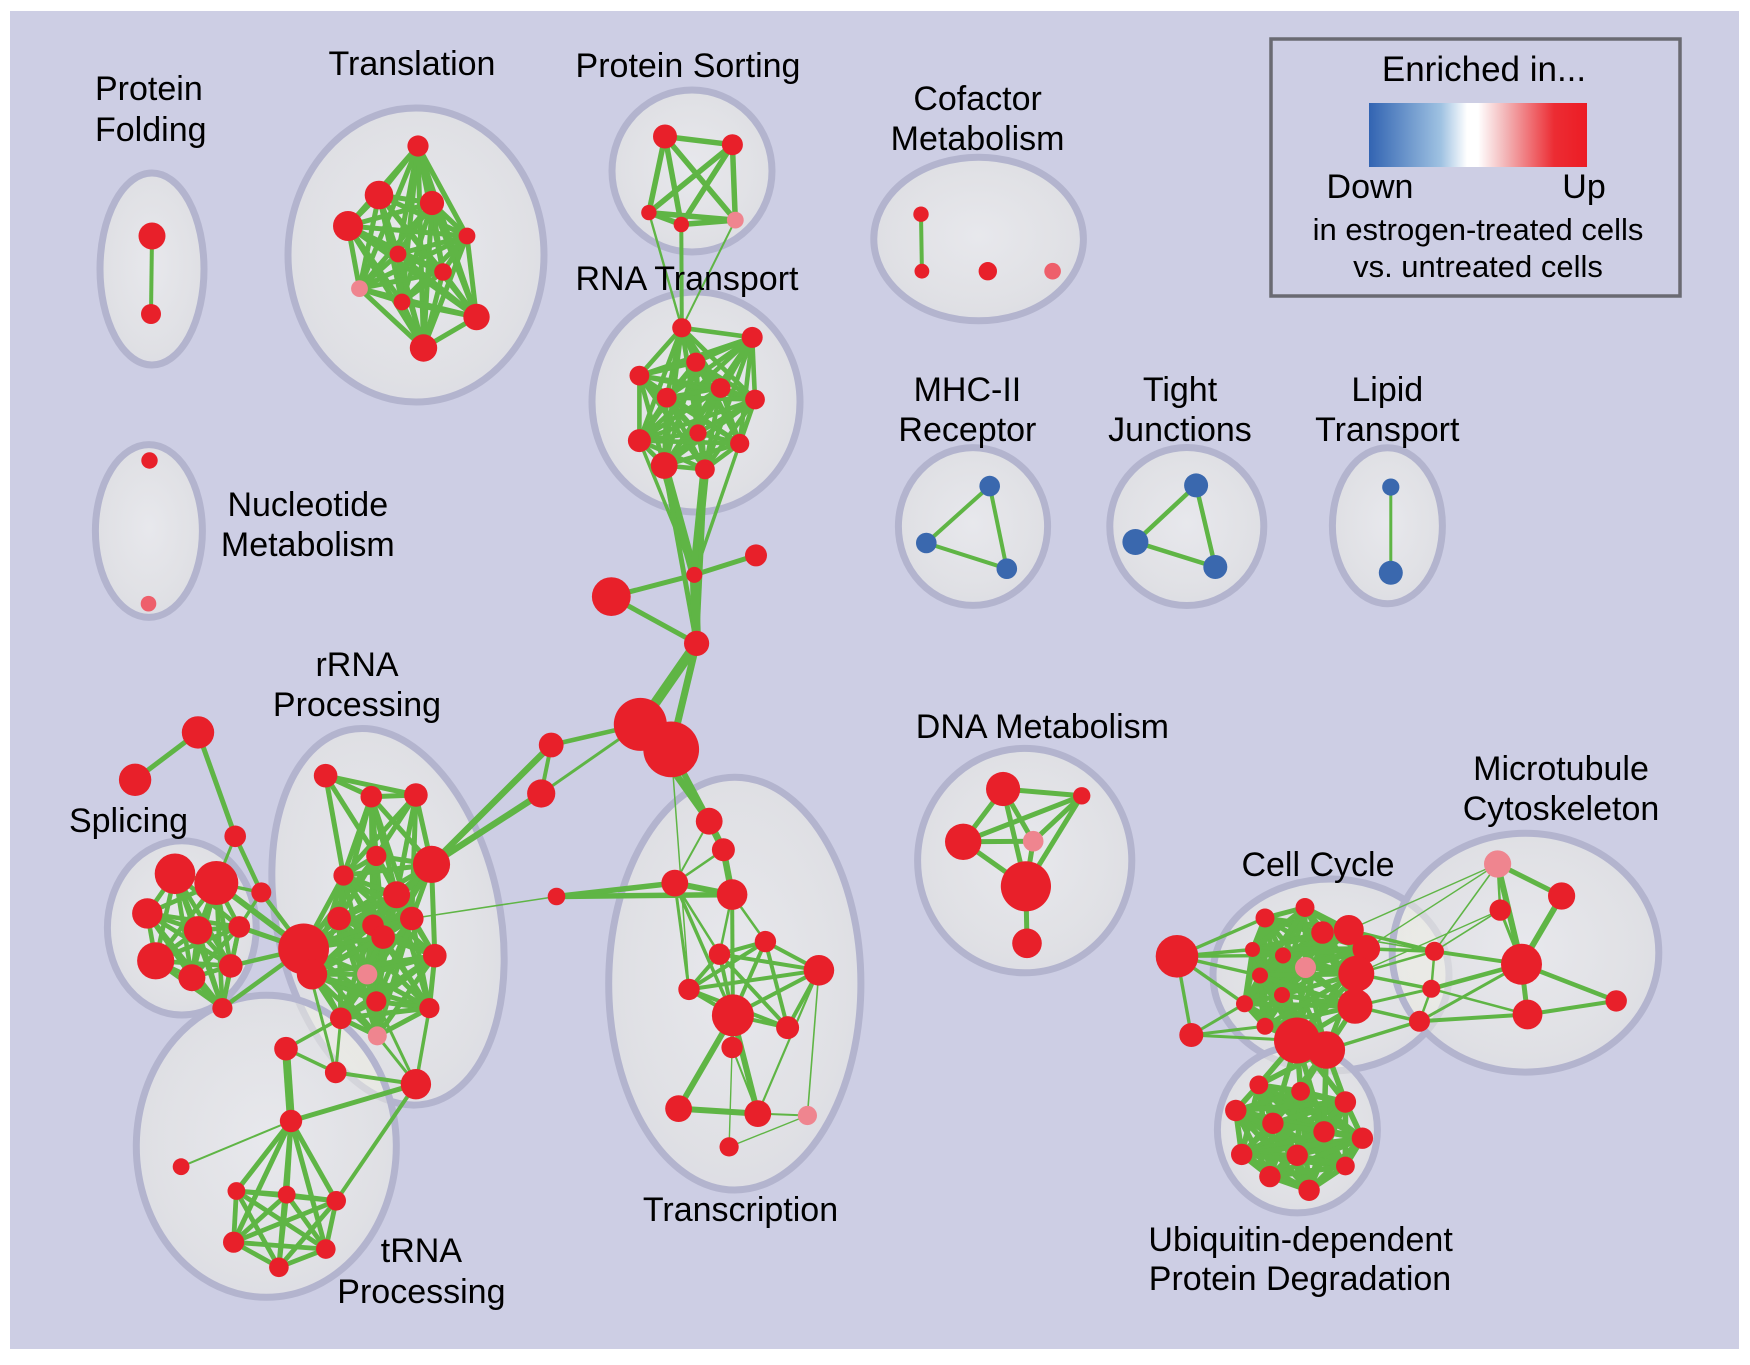  What do you see at coordinates (1583, 187) in the screenshot?
I see `svg-text: Up` at bounding box center [1583, 187].